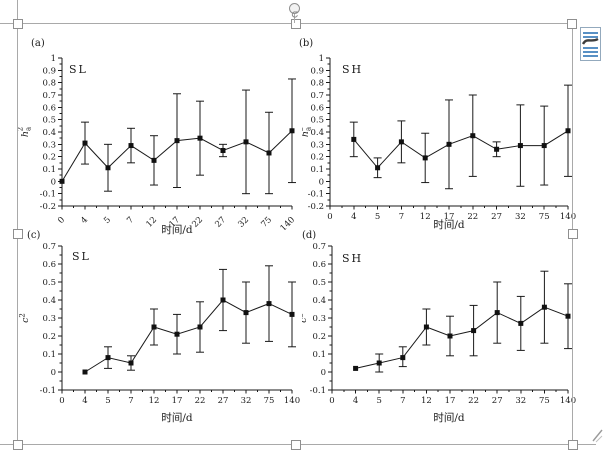  What do you see at coordinates (294, 10) in the screenshot?
I see `rotation-handle` at bounding box center [294, 10].